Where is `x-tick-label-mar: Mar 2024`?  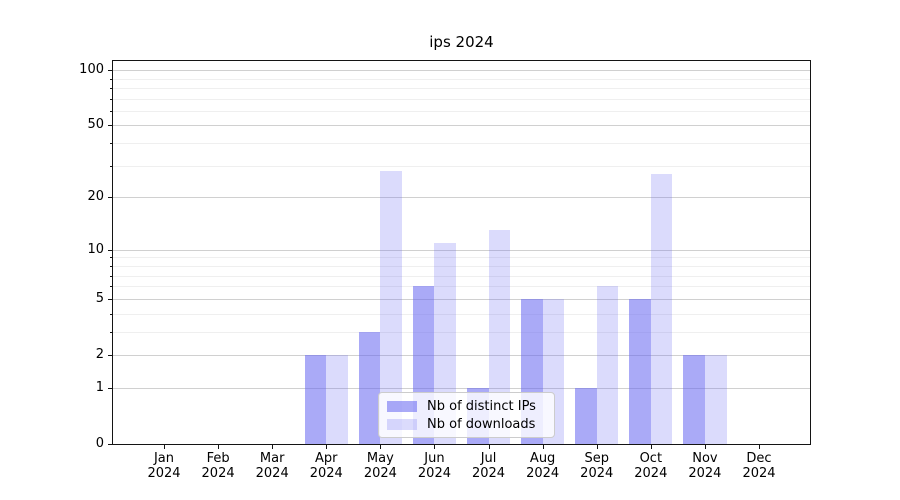 x-tick-label-mar: Mar 2024 is located at coordinates (272, 466).